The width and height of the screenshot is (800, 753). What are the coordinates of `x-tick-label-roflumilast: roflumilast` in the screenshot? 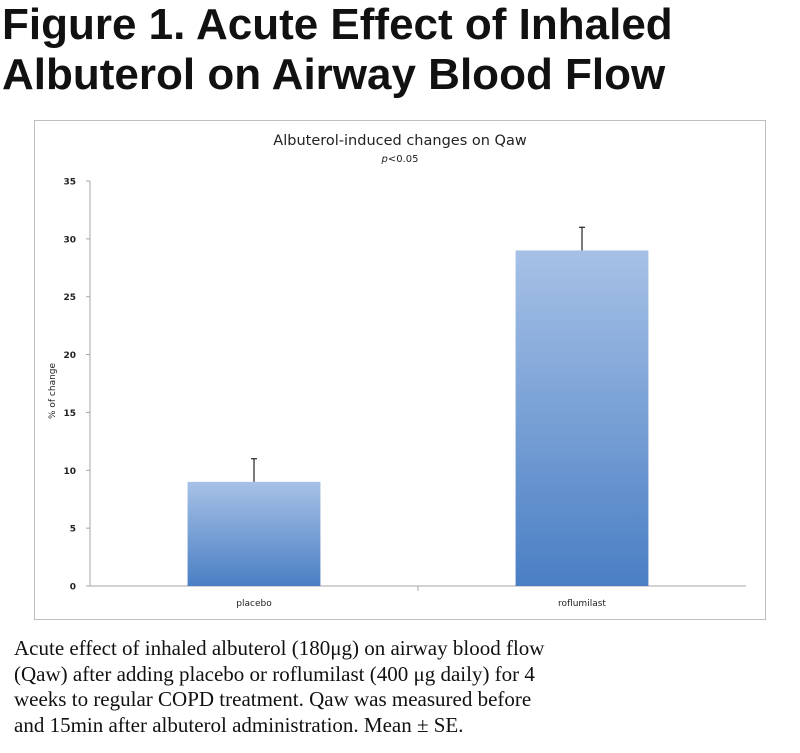 It's located at (582, 604).